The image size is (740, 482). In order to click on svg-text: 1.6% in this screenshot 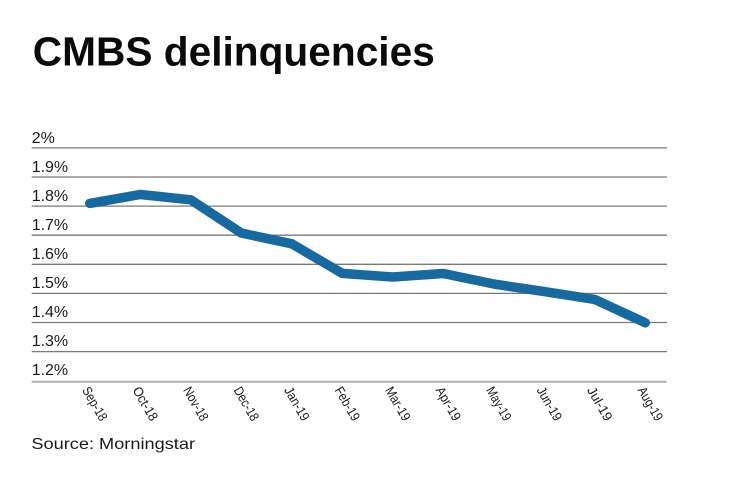, I will do `click(50, 254)`.